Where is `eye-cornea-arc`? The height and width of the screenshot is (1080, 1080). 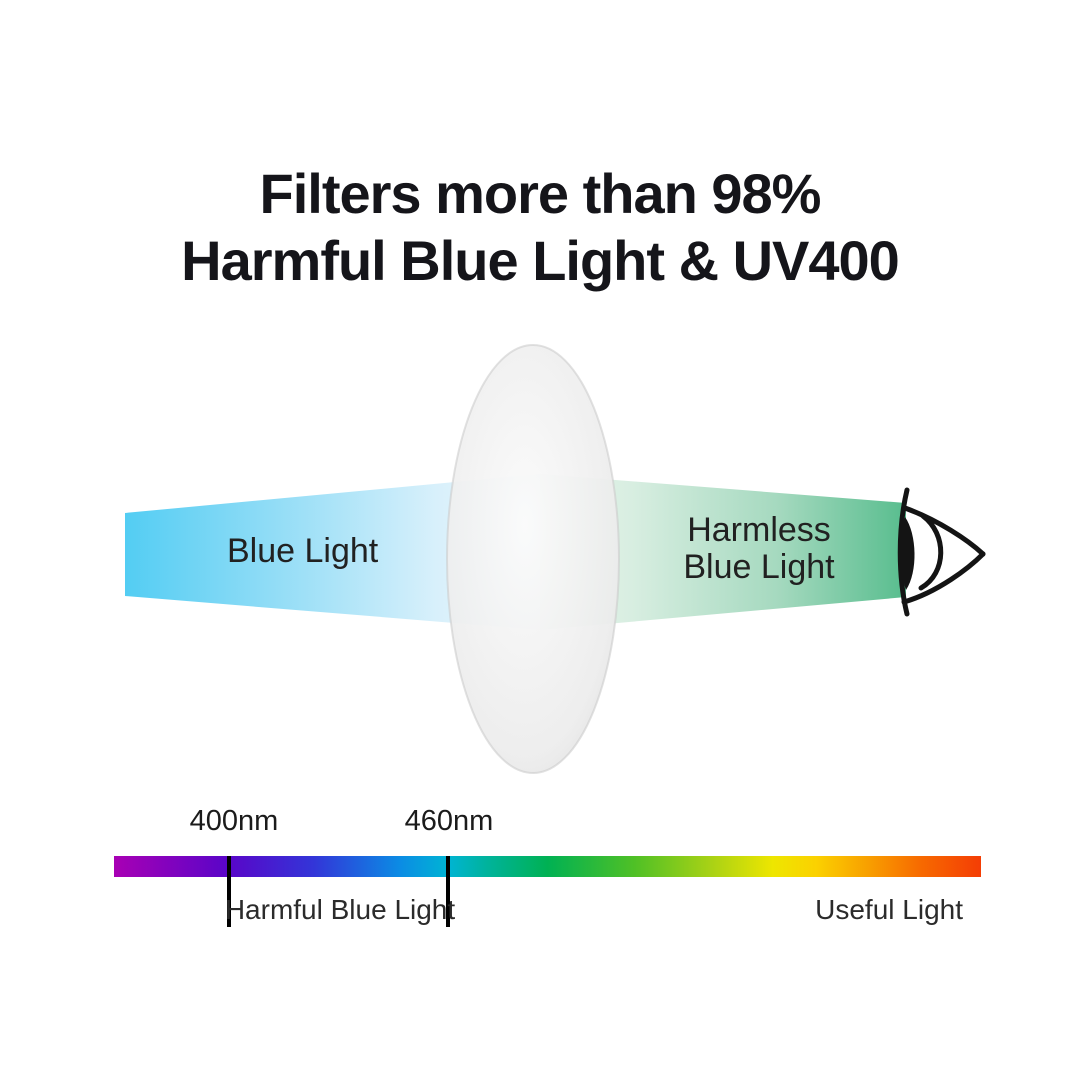
eye-cornea-arc is located at coordinates (931, 552).